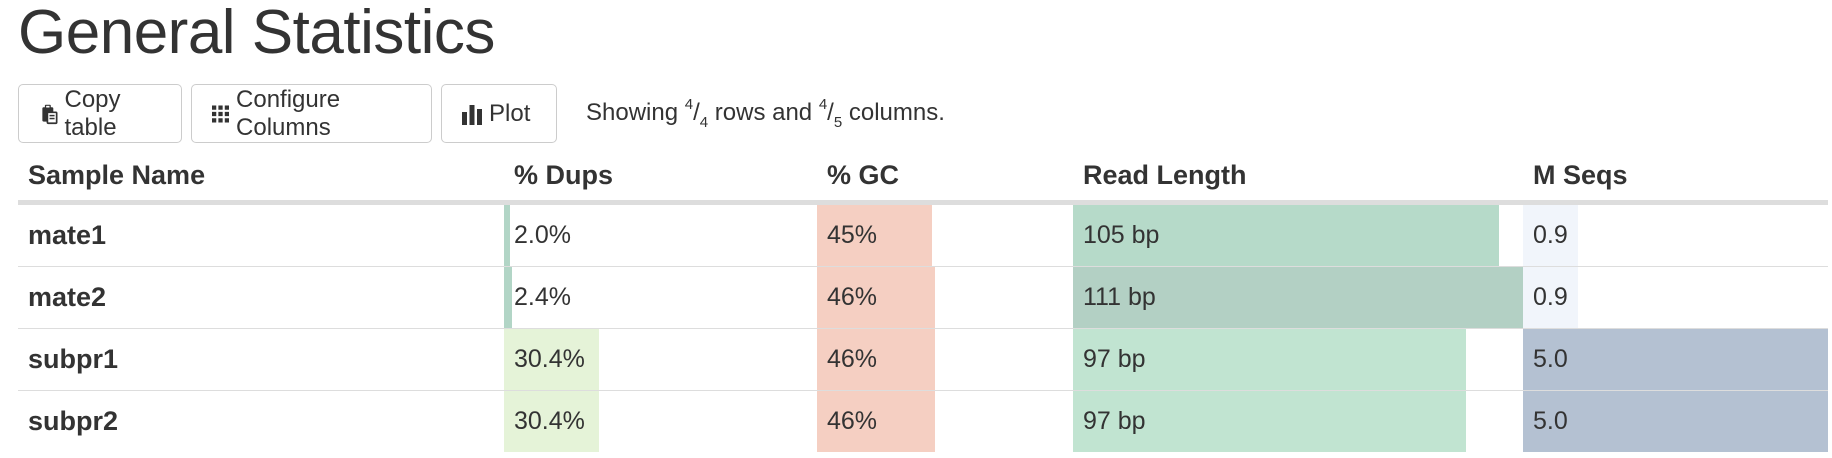  What do you see at coordinates (261, 177) in the screenshot?
I see `col-header-sample-name: Sample Name` at bounding box center [261, 177].